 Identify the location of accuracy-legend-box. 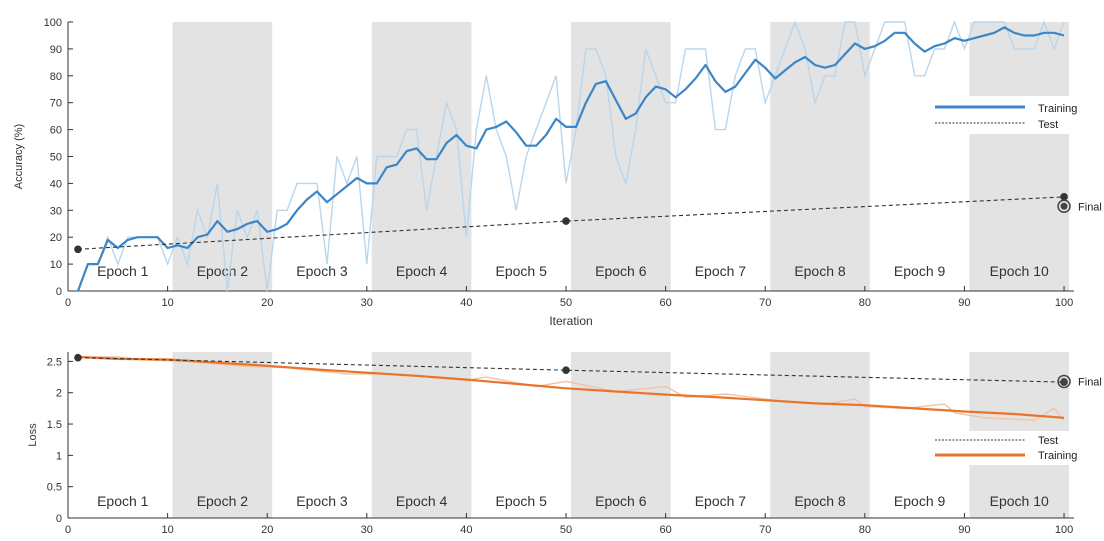
(1011, 115).